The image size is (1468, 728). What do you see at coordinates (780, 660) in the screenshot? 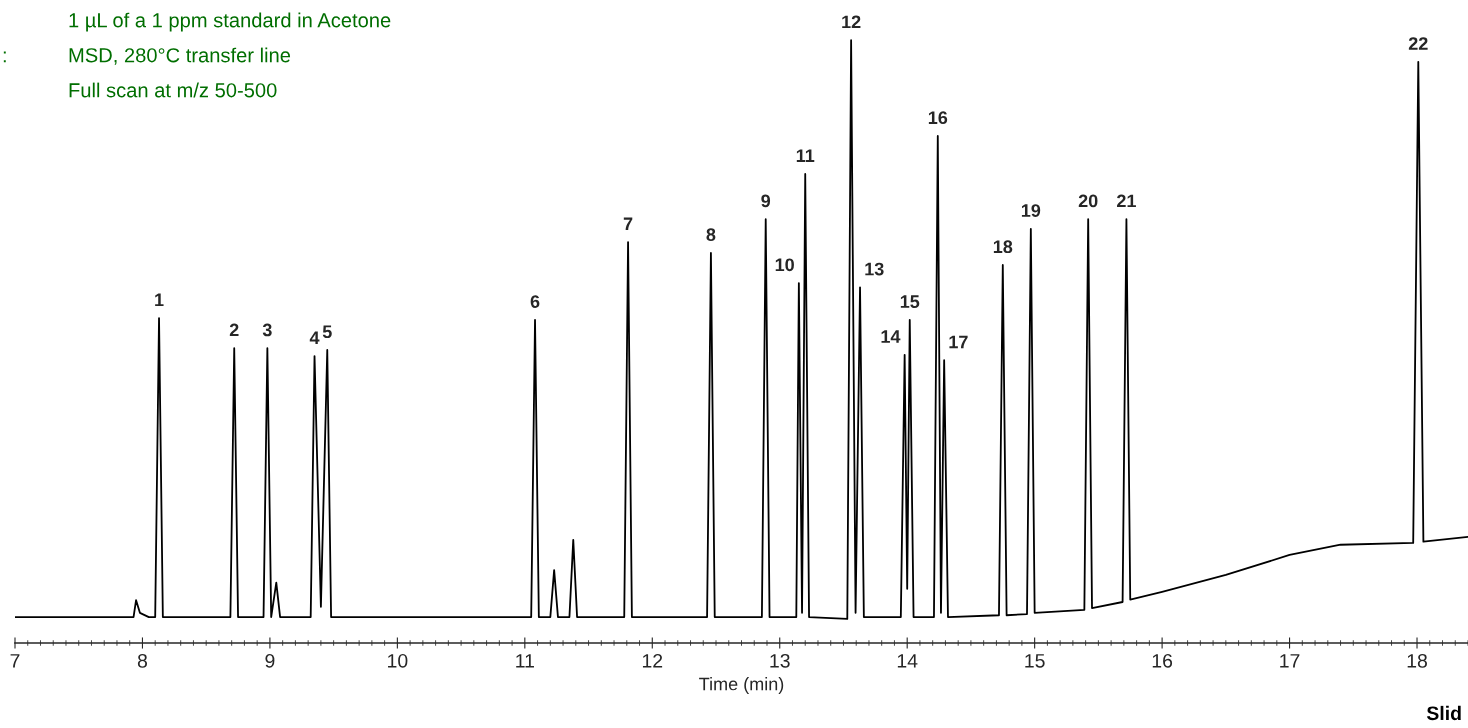
I see `x-tick-label: 13` at bounding box center [780, 660].